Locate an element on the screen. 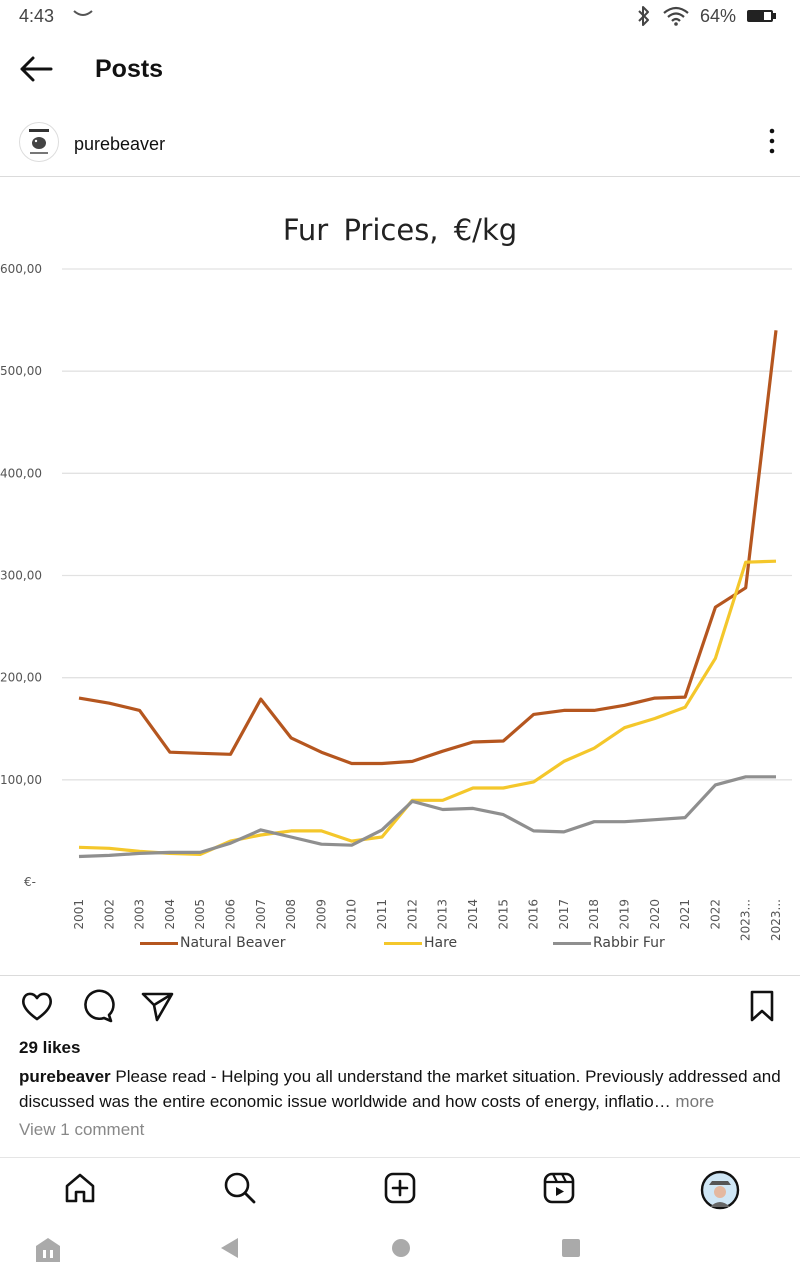  x-tick-label: 2009 is located at coordinates (321, 914).